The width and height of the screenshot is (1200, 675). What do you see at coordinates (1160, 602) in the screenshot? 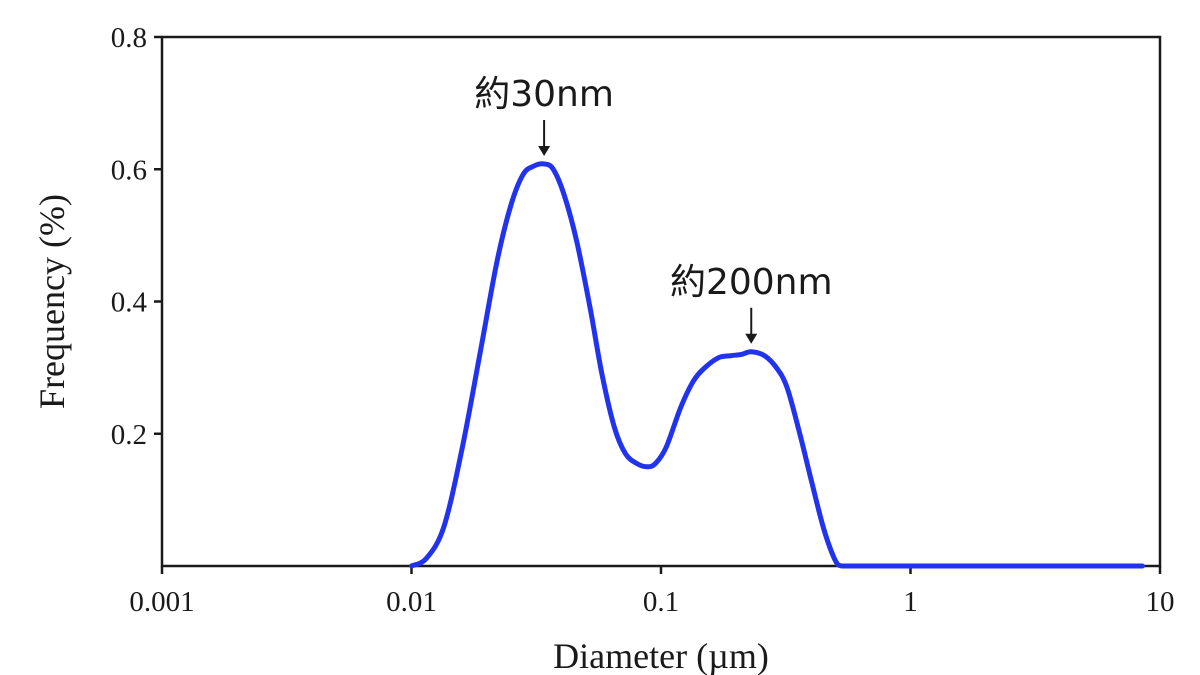
I see `x-tick-label: 10` at bounding box center [1160, 602].